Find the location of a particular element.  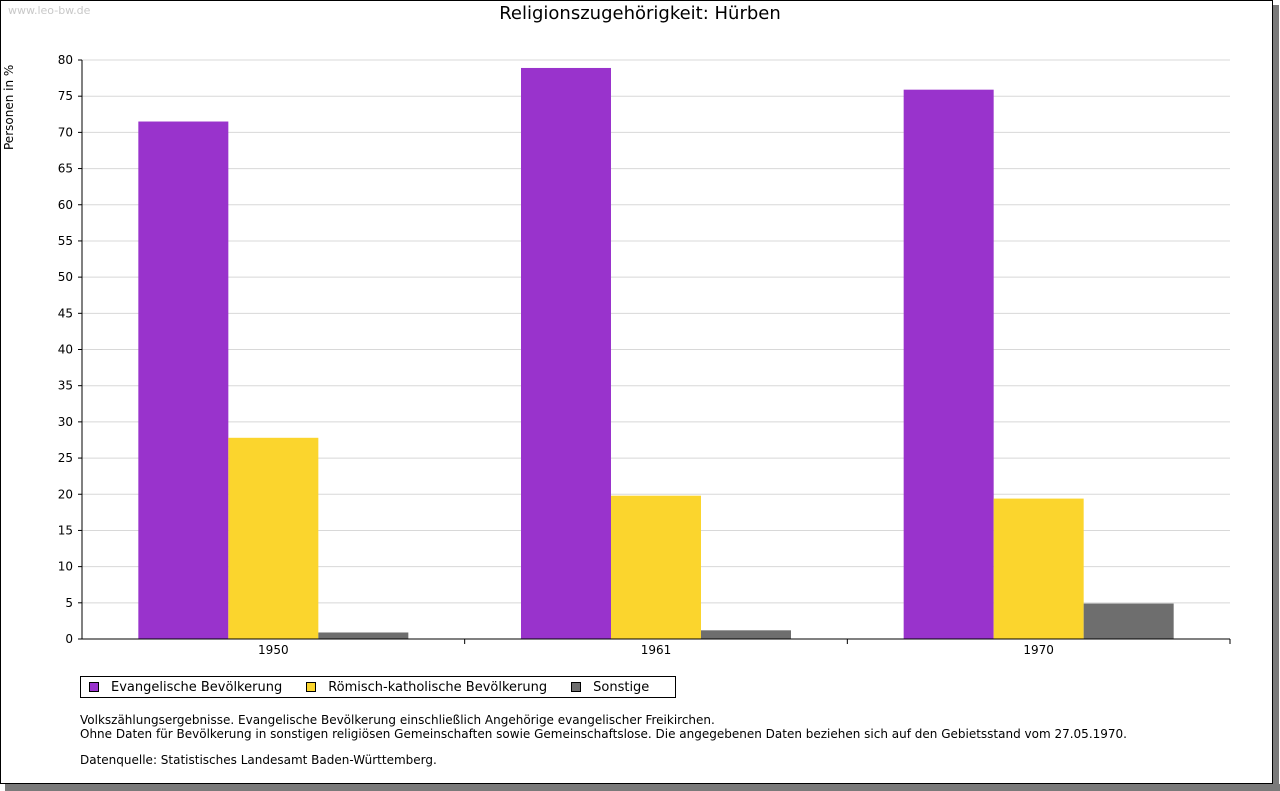

bar-1970-evangelisch is located at coordinates (948, 364).